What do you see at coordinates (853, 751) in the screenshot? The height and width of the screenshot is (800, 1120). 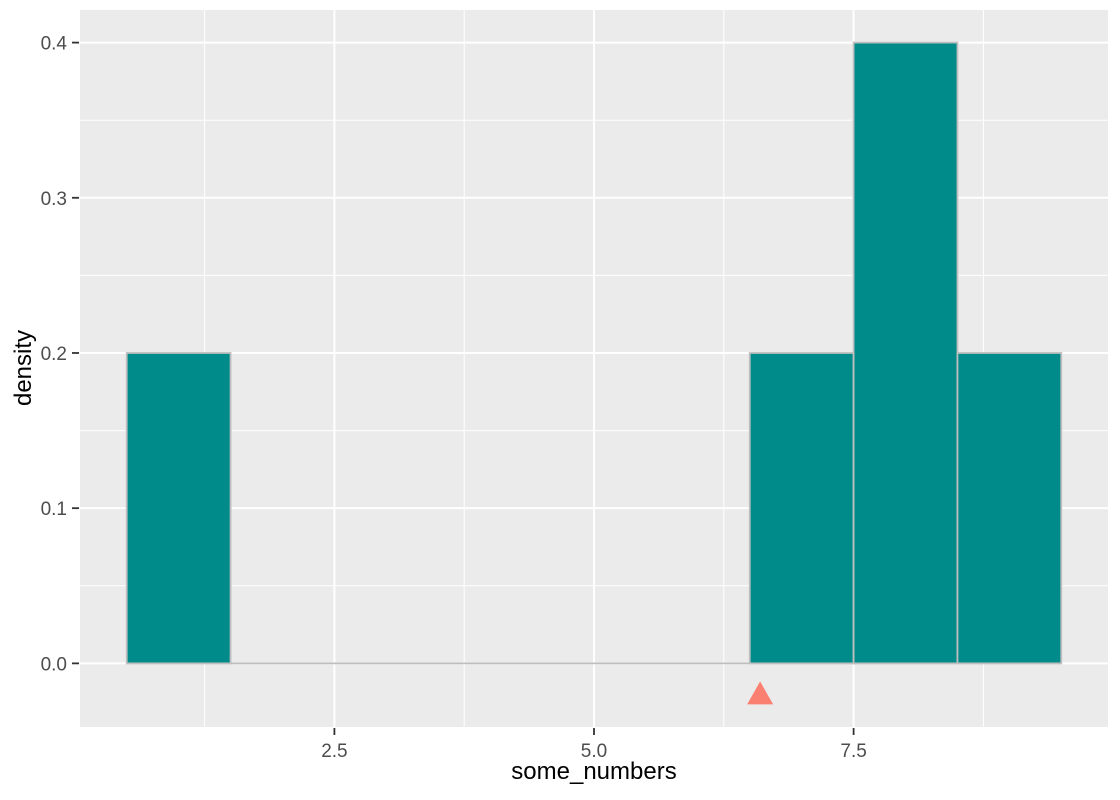 I see `x-tick-label: 7.5` at bounding box center [853, 751].